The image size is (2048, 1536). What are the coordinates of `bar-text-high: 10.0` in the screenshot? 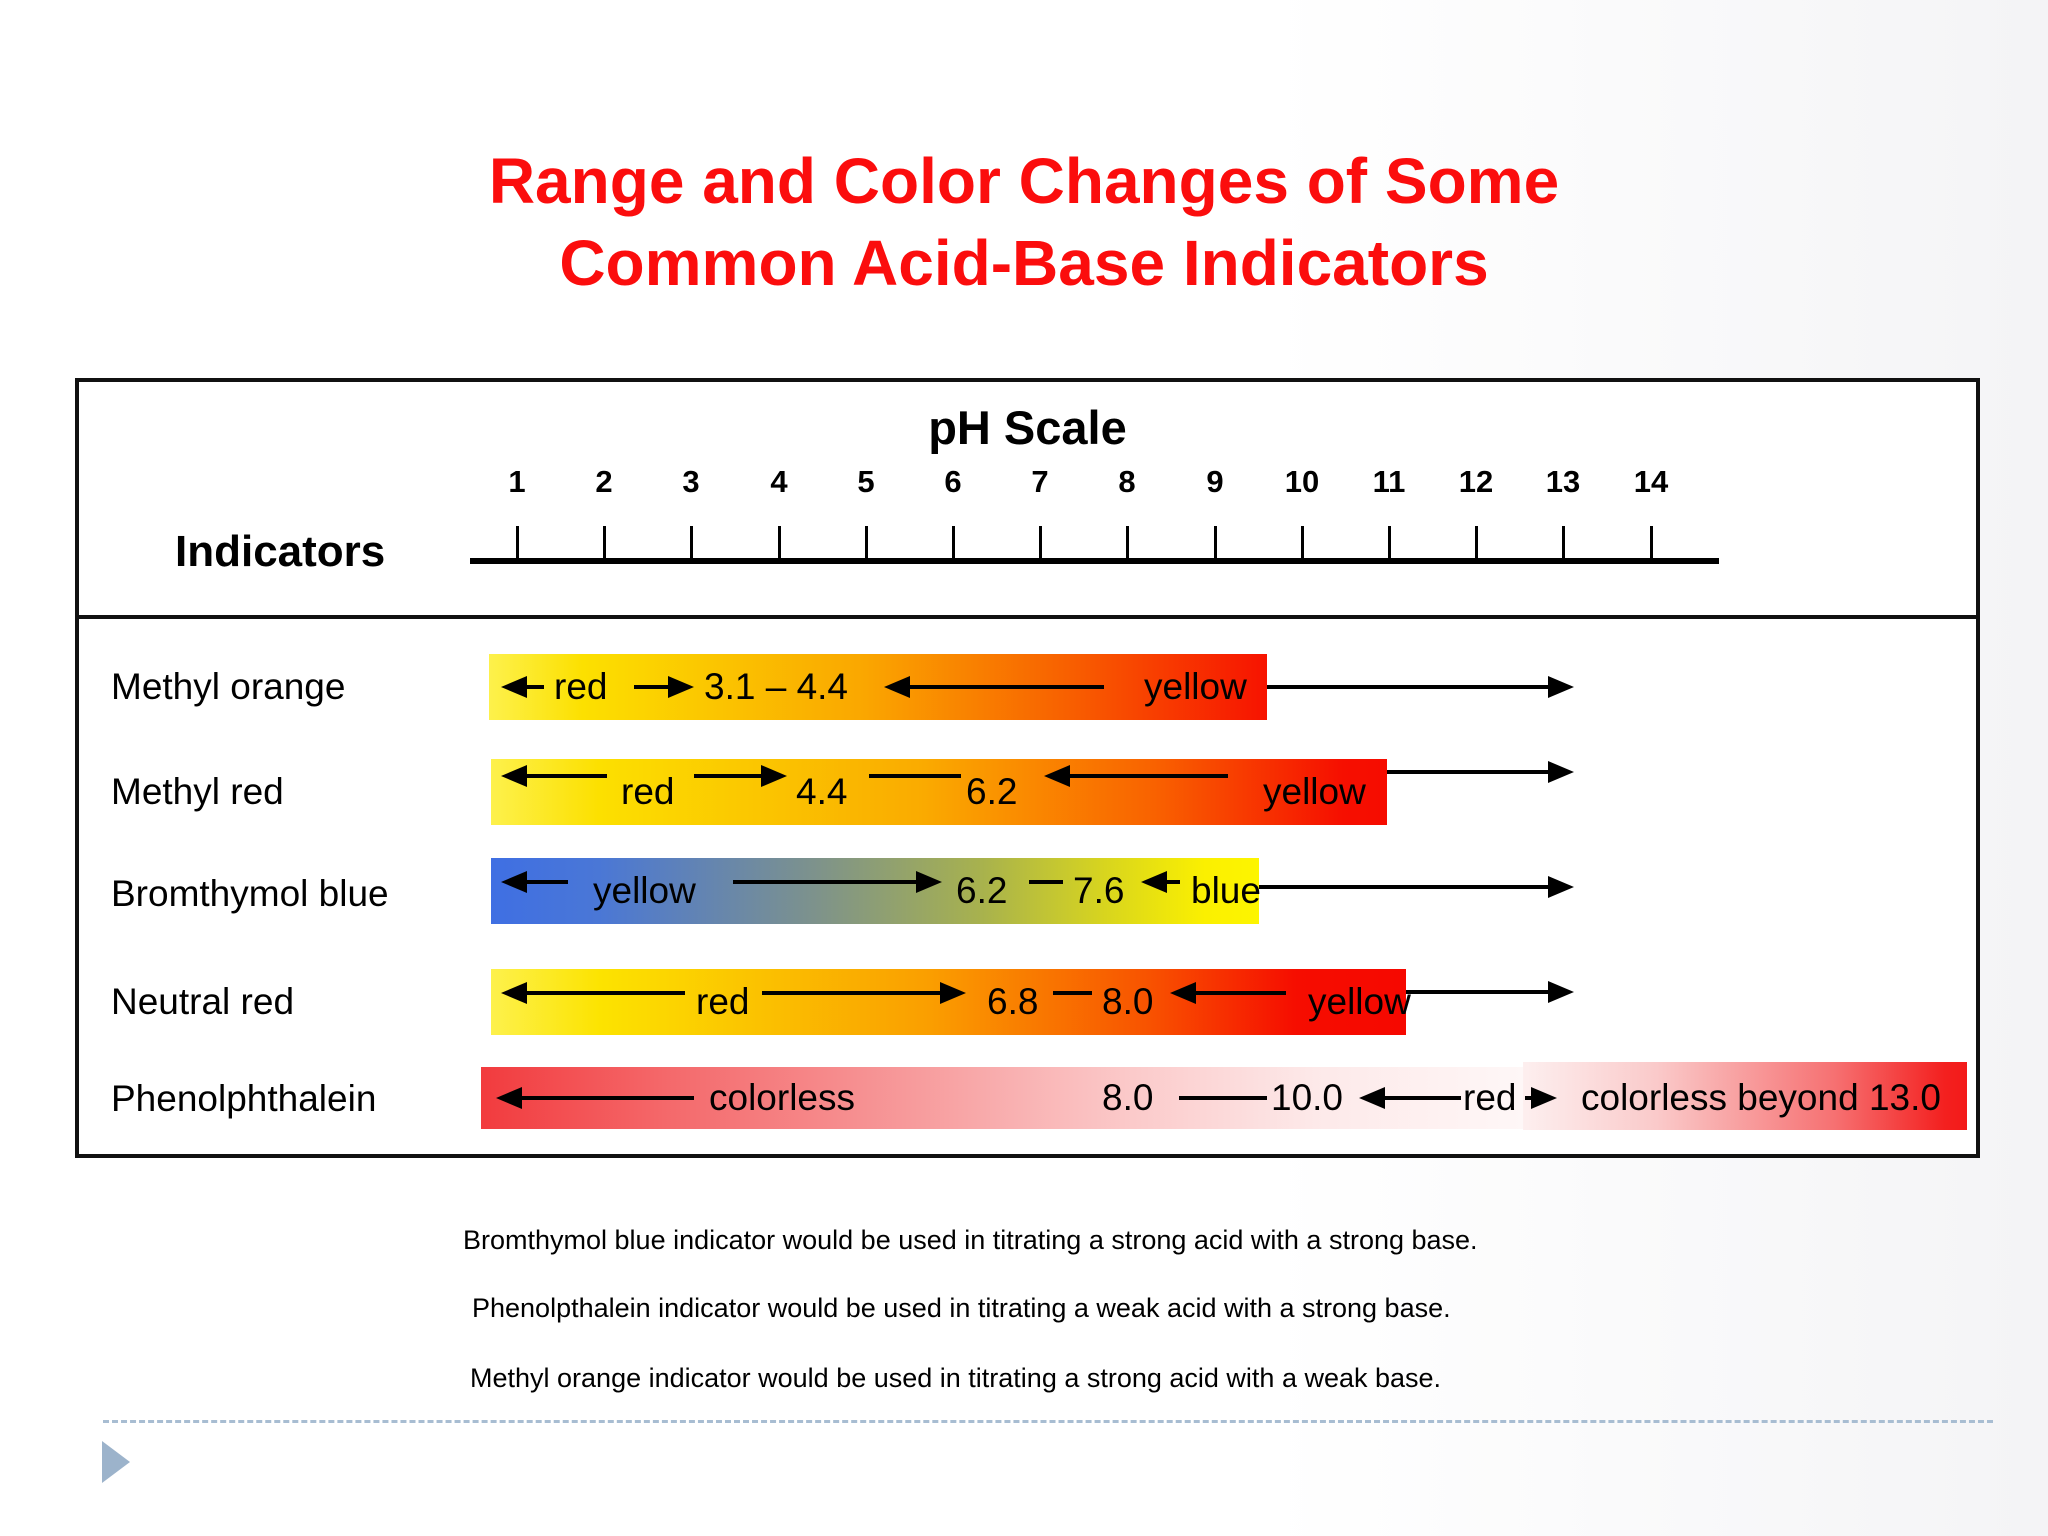 It's located at (1307, 1097).